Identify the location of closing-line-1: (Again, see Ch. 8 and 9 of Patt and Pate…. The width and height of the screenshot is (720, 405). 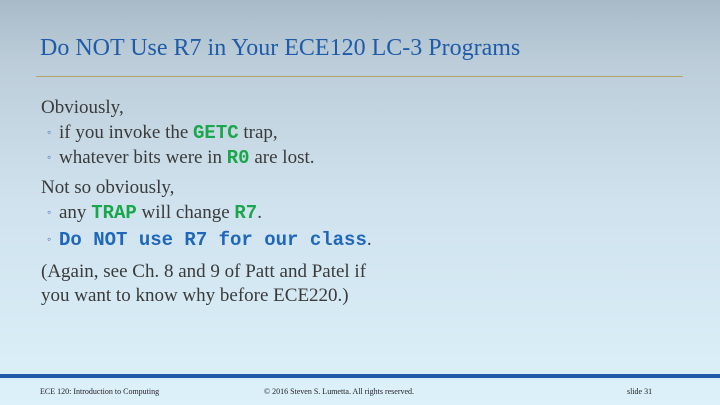
(204, 271).